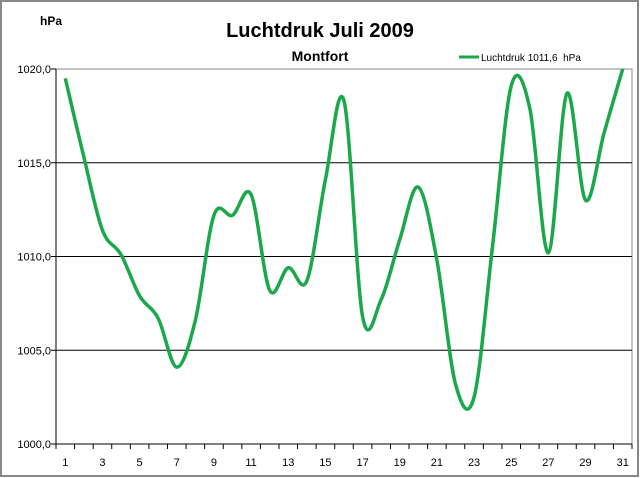  I want to click on x-tick-label: 27, so click(548, 463).